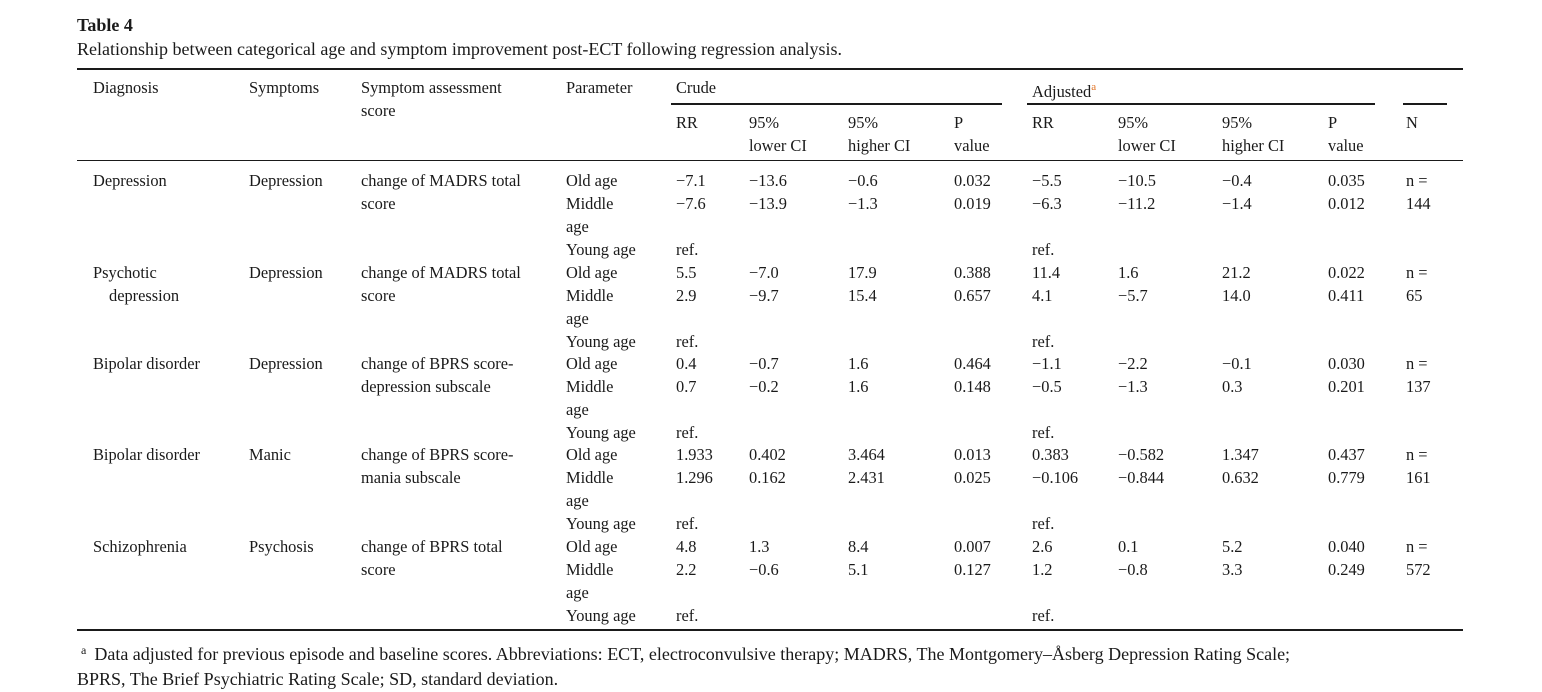 The height and width of the screenshot is (692, 1542). What do you see at coordinates (1133, 363) in the screenshot?
I see `adjusted-value-cell: −2.2` at bounding box center [1133, 363].